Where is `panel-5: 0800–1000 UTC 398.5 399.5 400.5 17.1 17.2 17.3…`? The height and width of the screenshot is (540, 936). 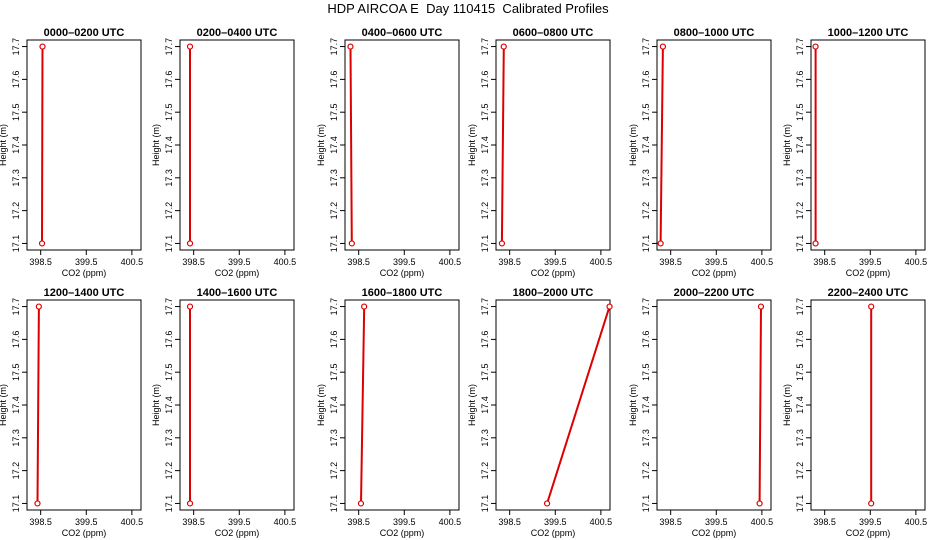
panel-5: 0800–1000 UTC 398.5 399.5 400.5 17.1 17.2 17.3… is located at coordinates (700, 152).